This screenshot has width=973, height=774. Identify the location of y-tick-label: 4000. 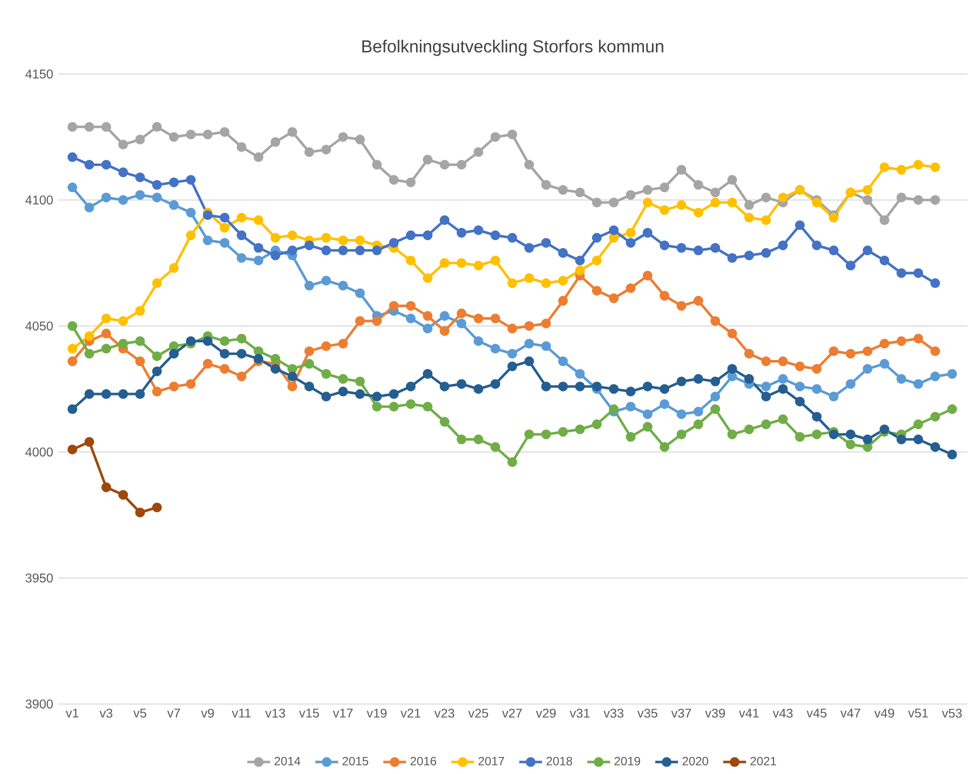
(39, 452).